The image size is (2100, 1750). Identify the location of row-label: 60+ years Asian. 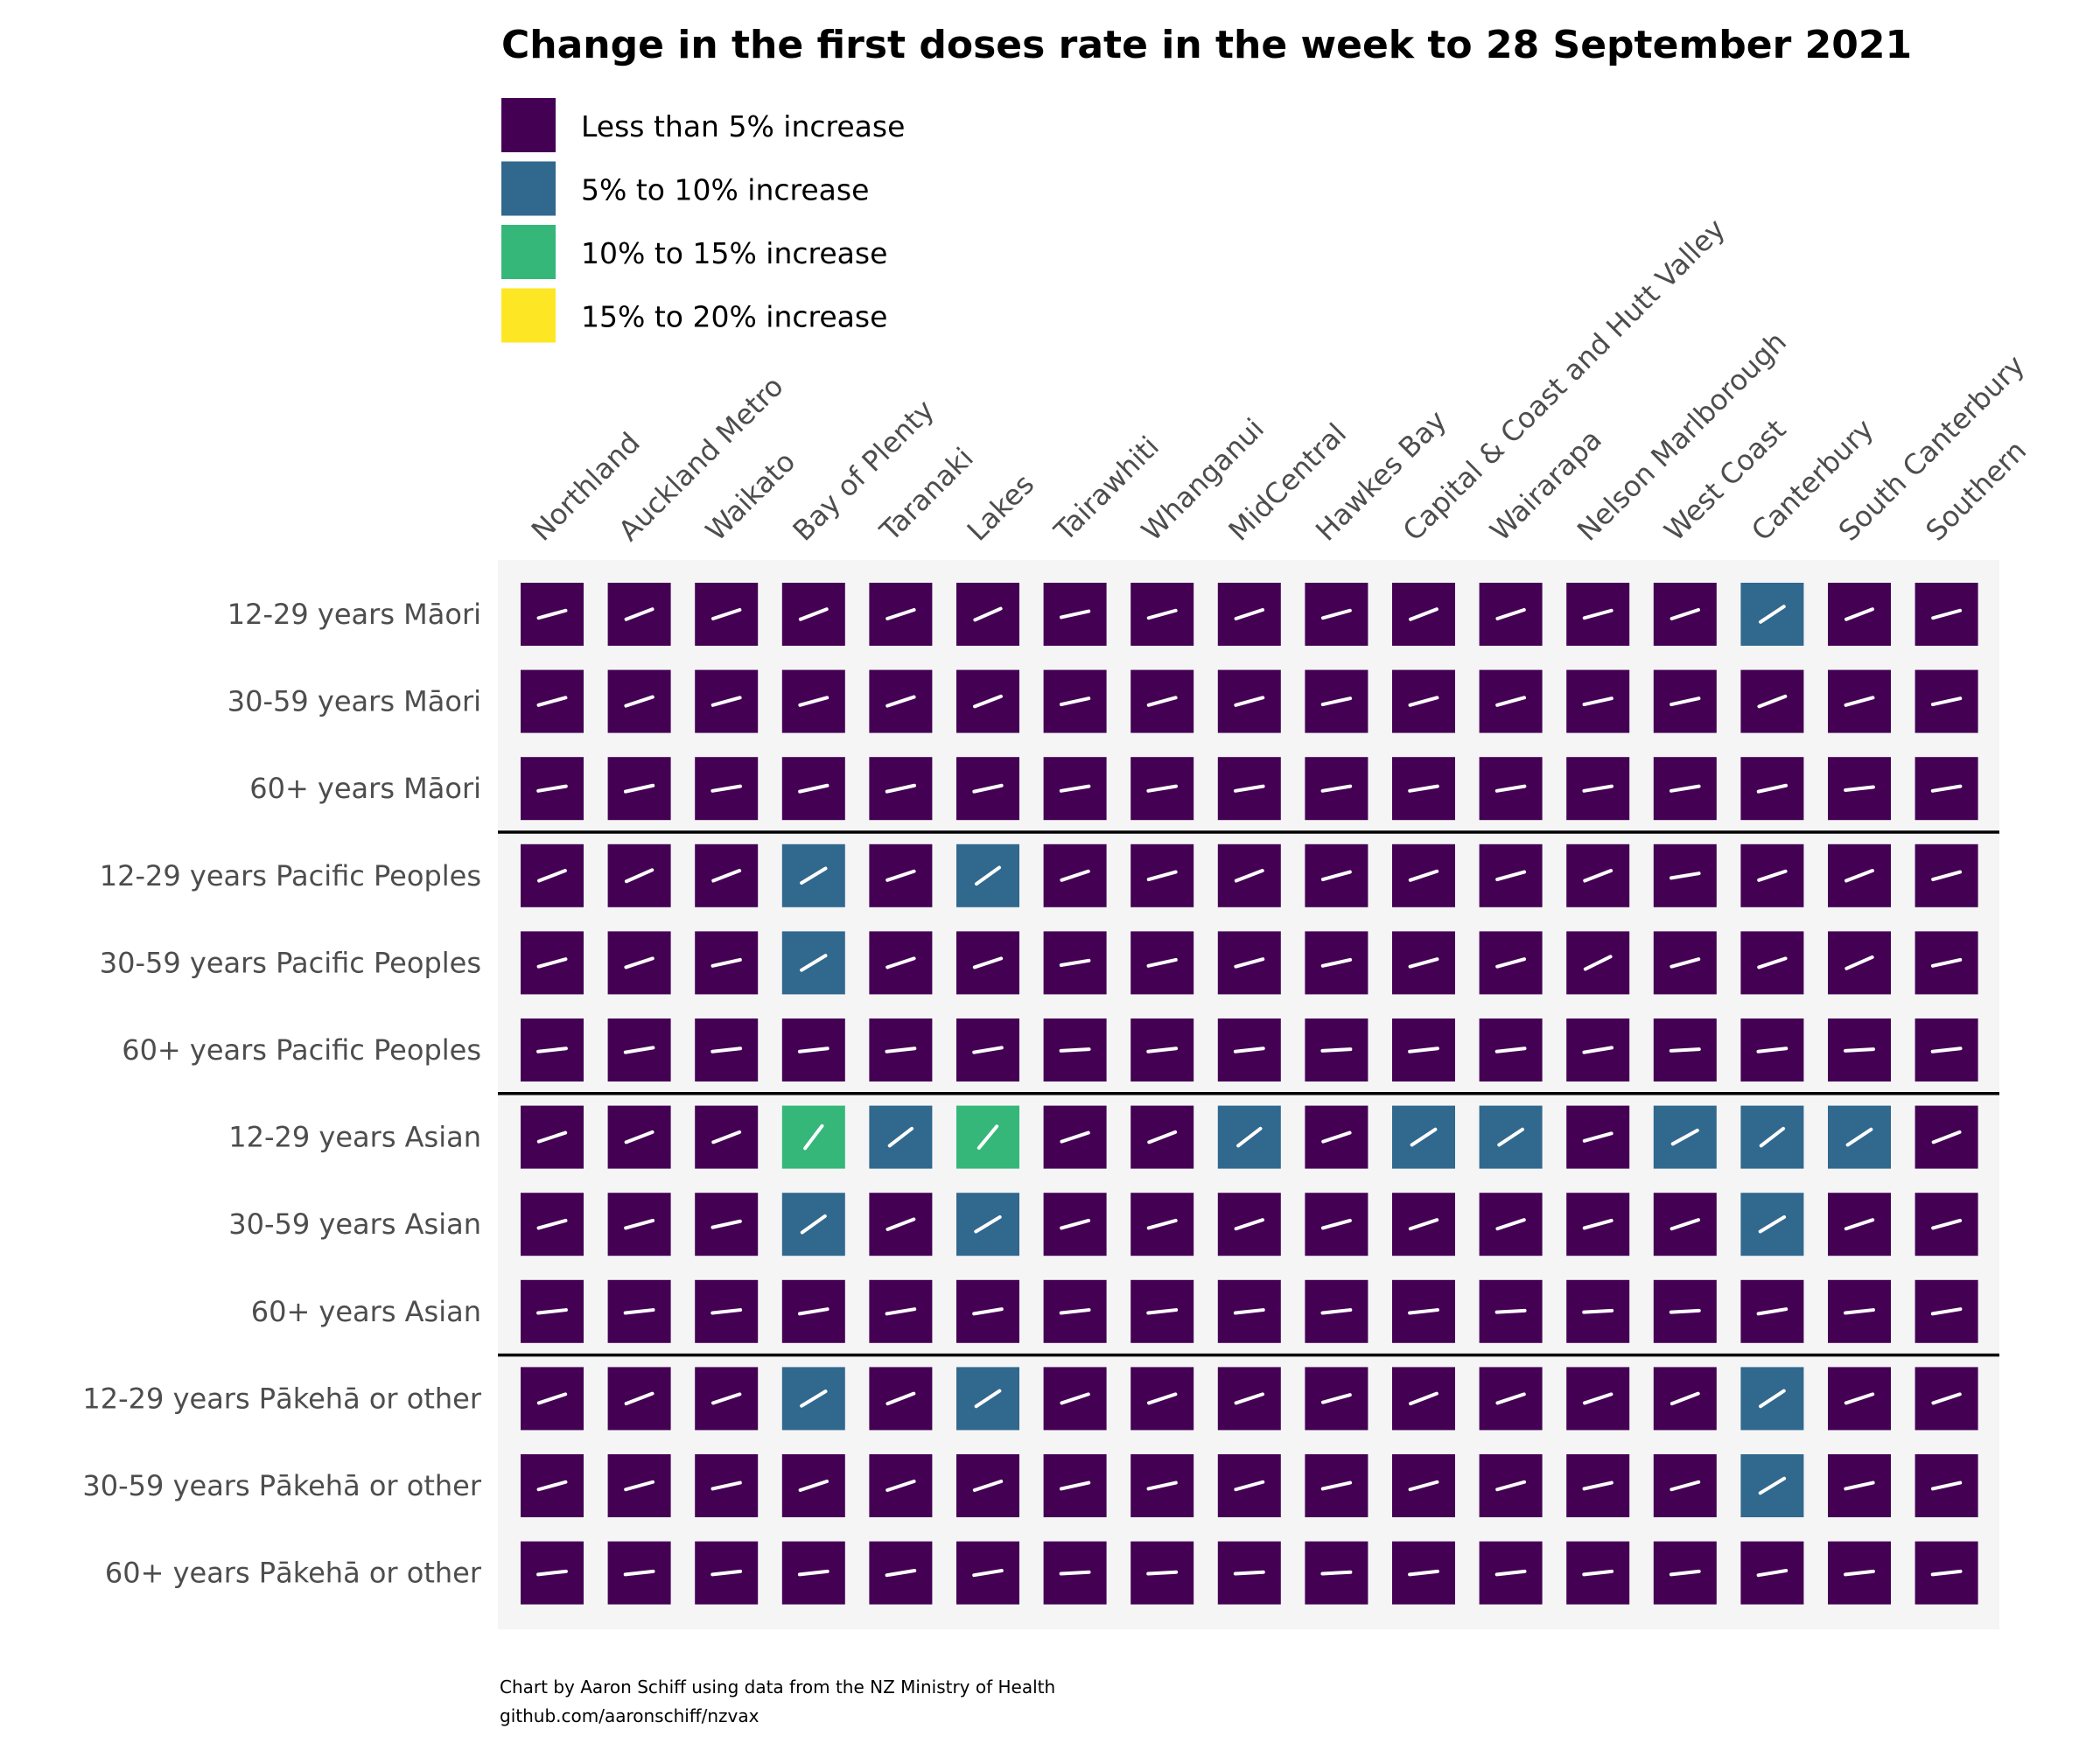
(366, 1311).